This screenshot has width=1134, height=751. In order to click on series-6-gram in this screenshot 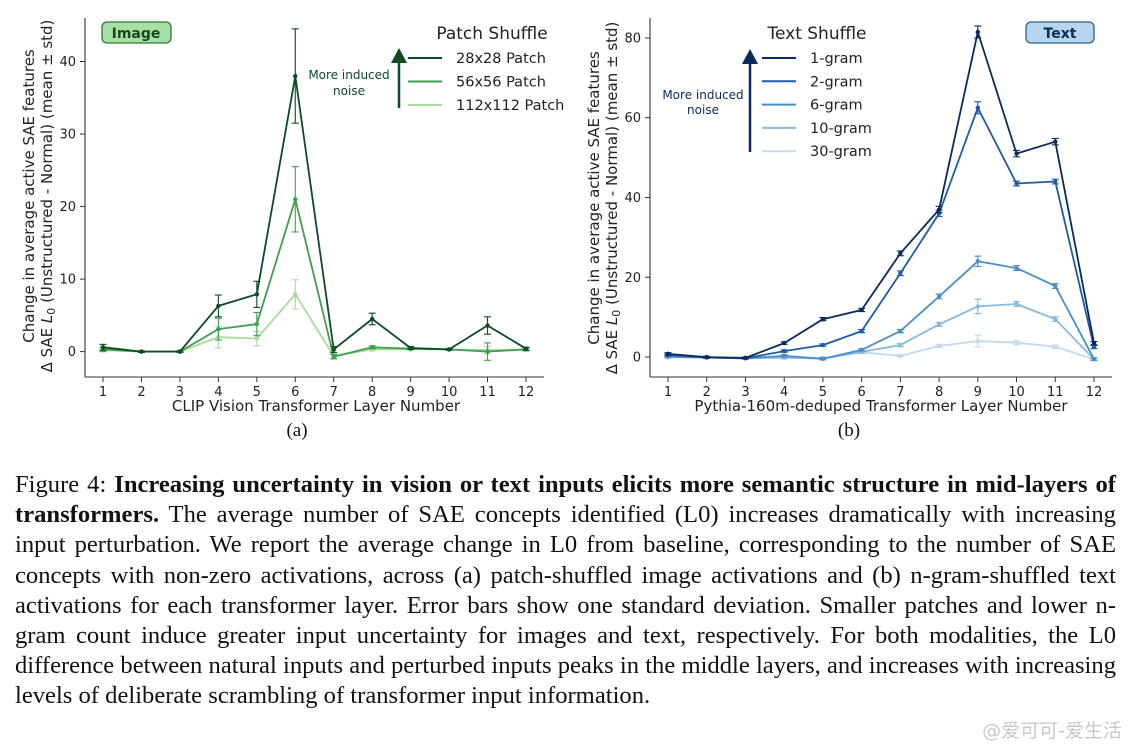, I will do `click(881, 308)`.